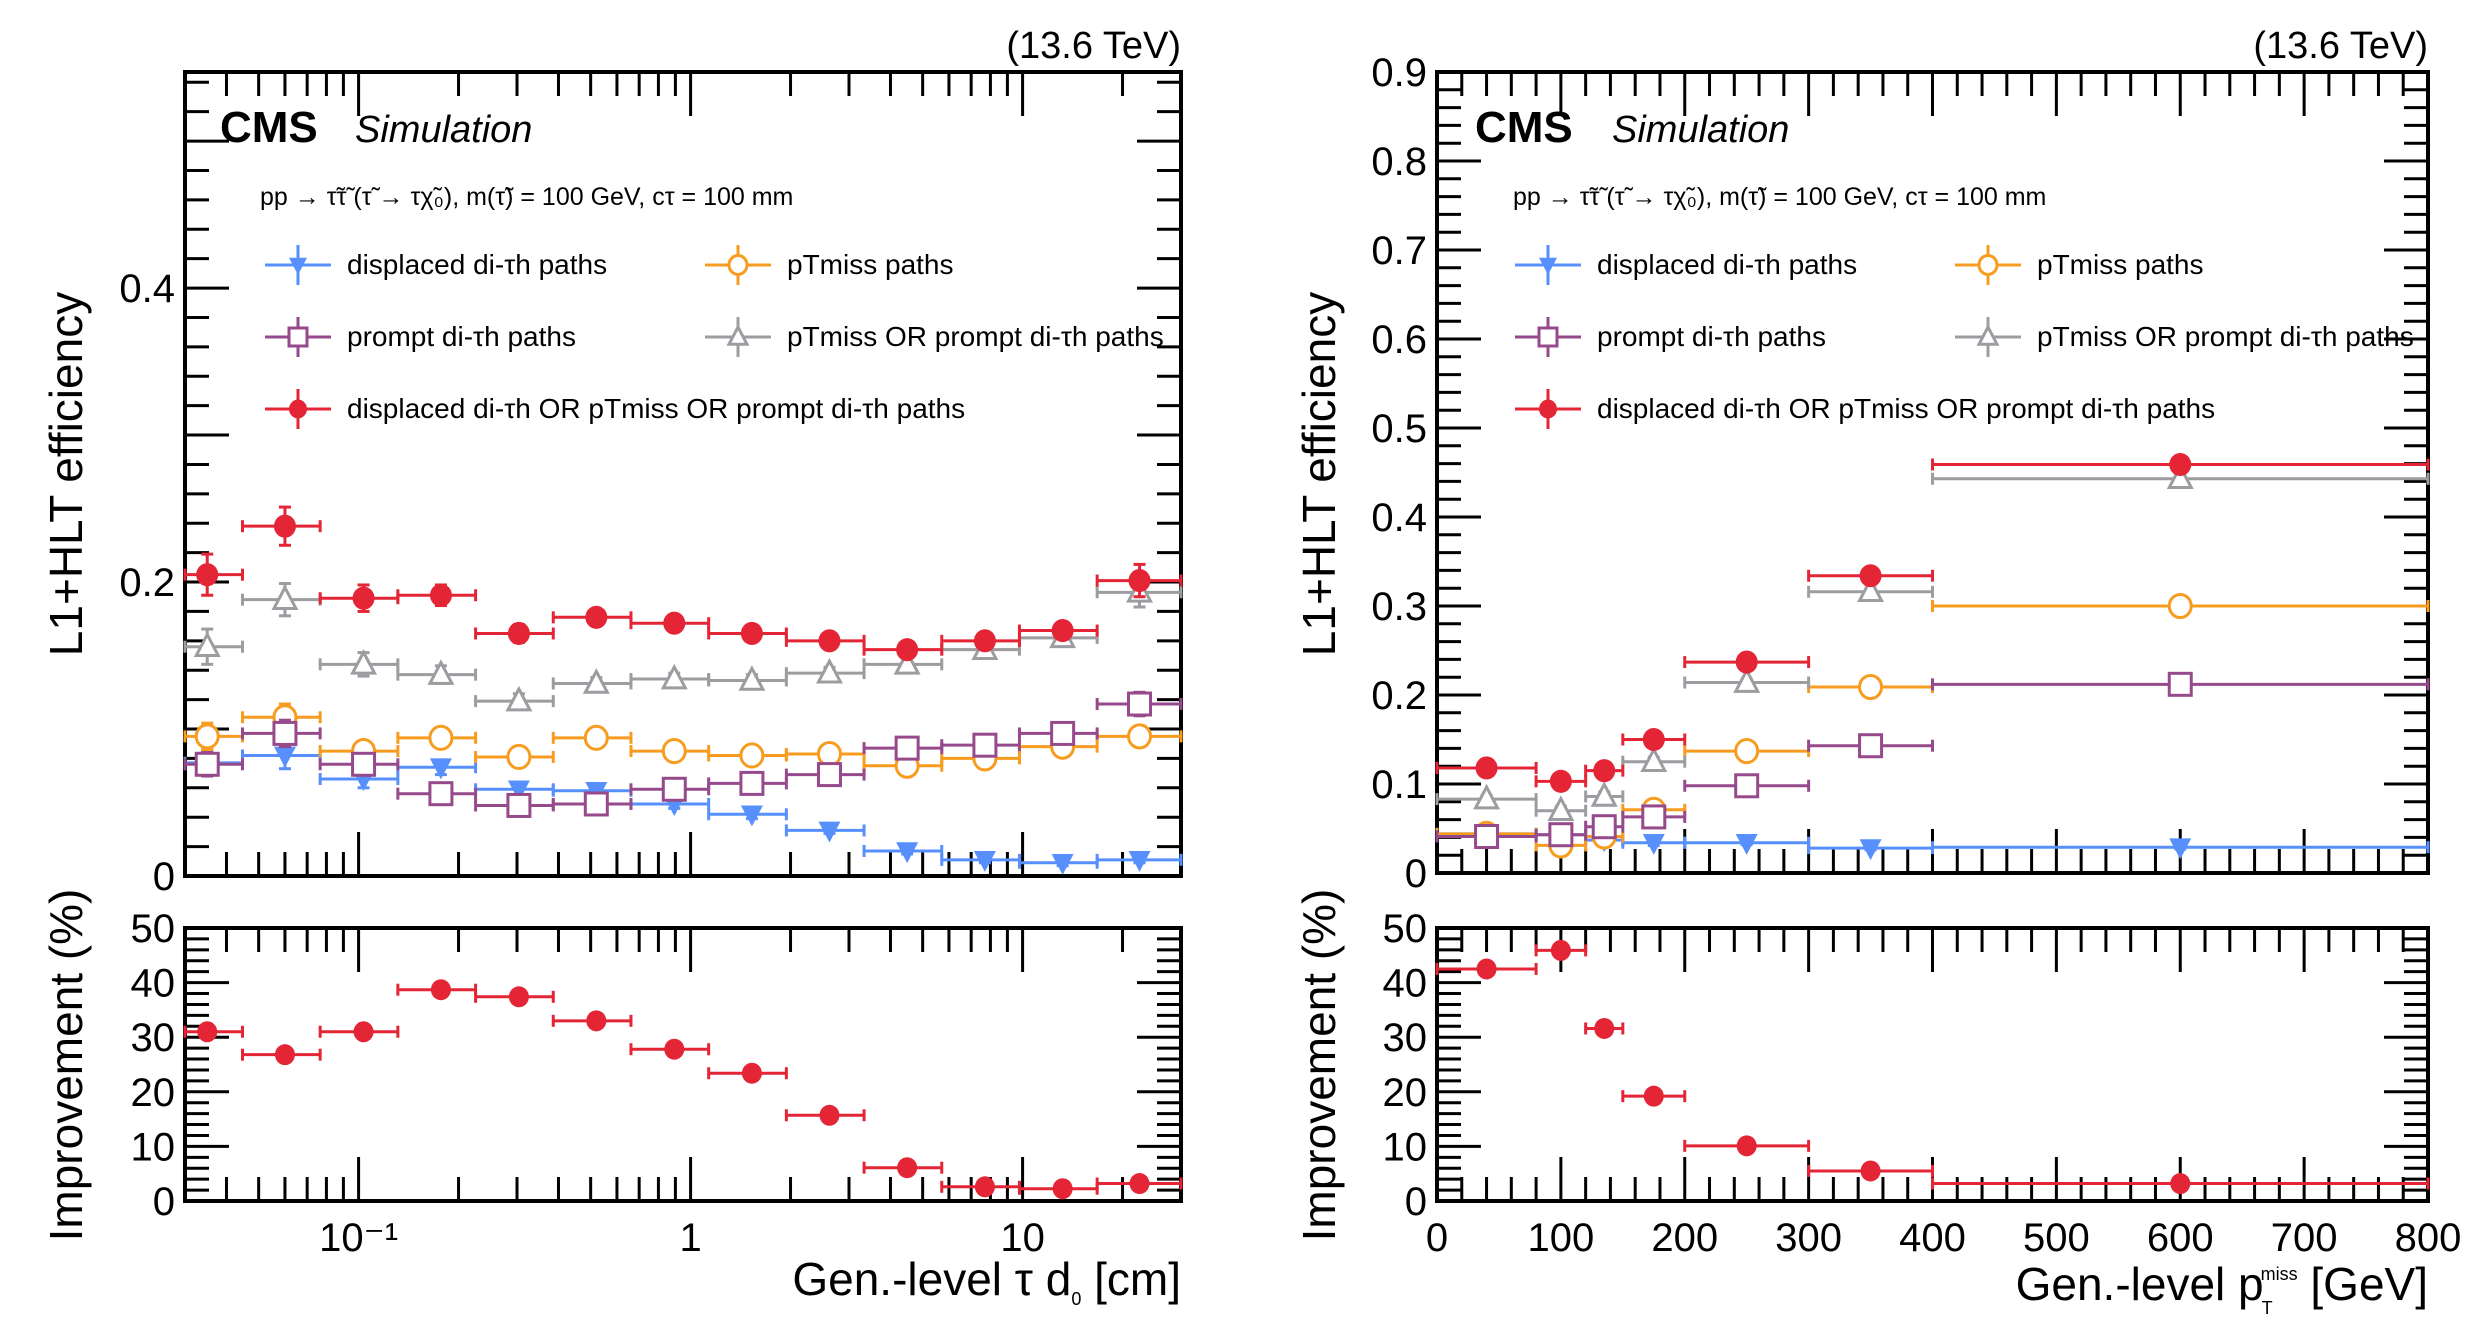  What do you see at coordinates (1399, 429) in the screenshot?
I see `y-tick-label: 0.5` at bounding box center [1399, 429].